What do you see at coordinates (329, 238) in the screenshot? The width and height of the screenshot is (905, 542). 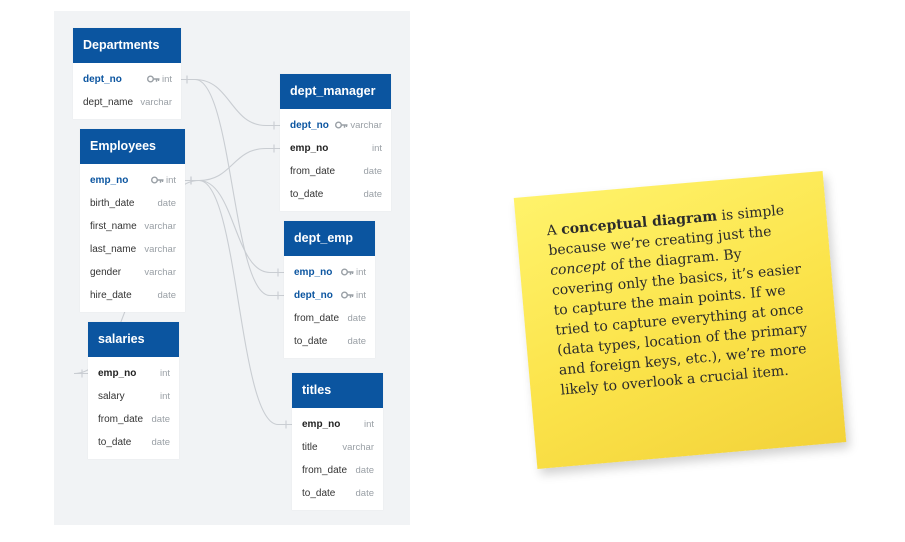 I see `table-title: dept_emp` at bounding box center [329, 238].